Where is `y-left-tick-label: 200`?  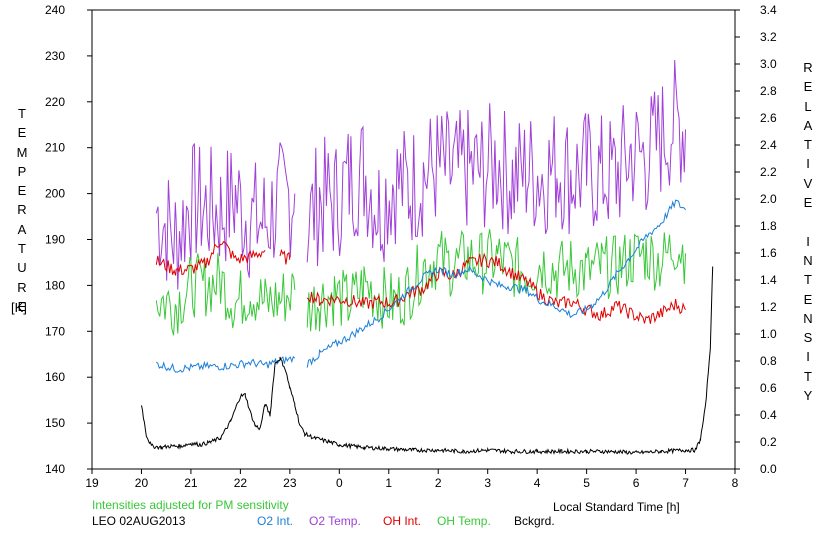
y-left-tick-label: 200 is located at coordinates (55, 194).